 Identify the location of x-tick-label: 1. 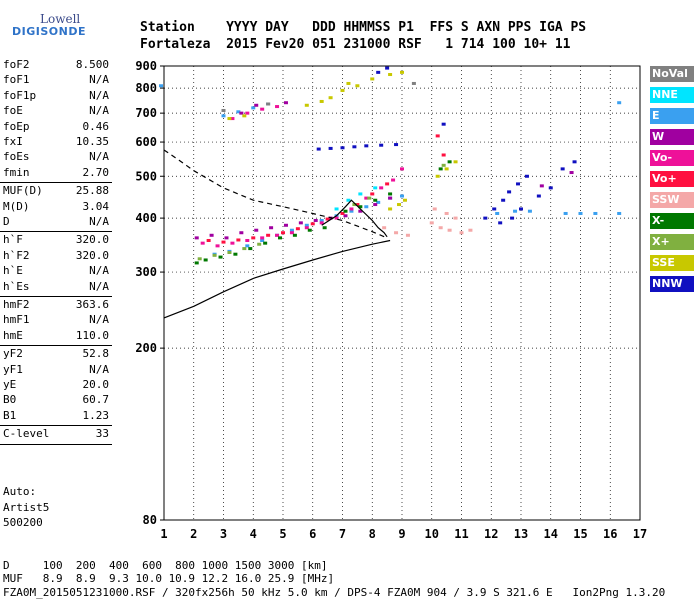
(163, 534).